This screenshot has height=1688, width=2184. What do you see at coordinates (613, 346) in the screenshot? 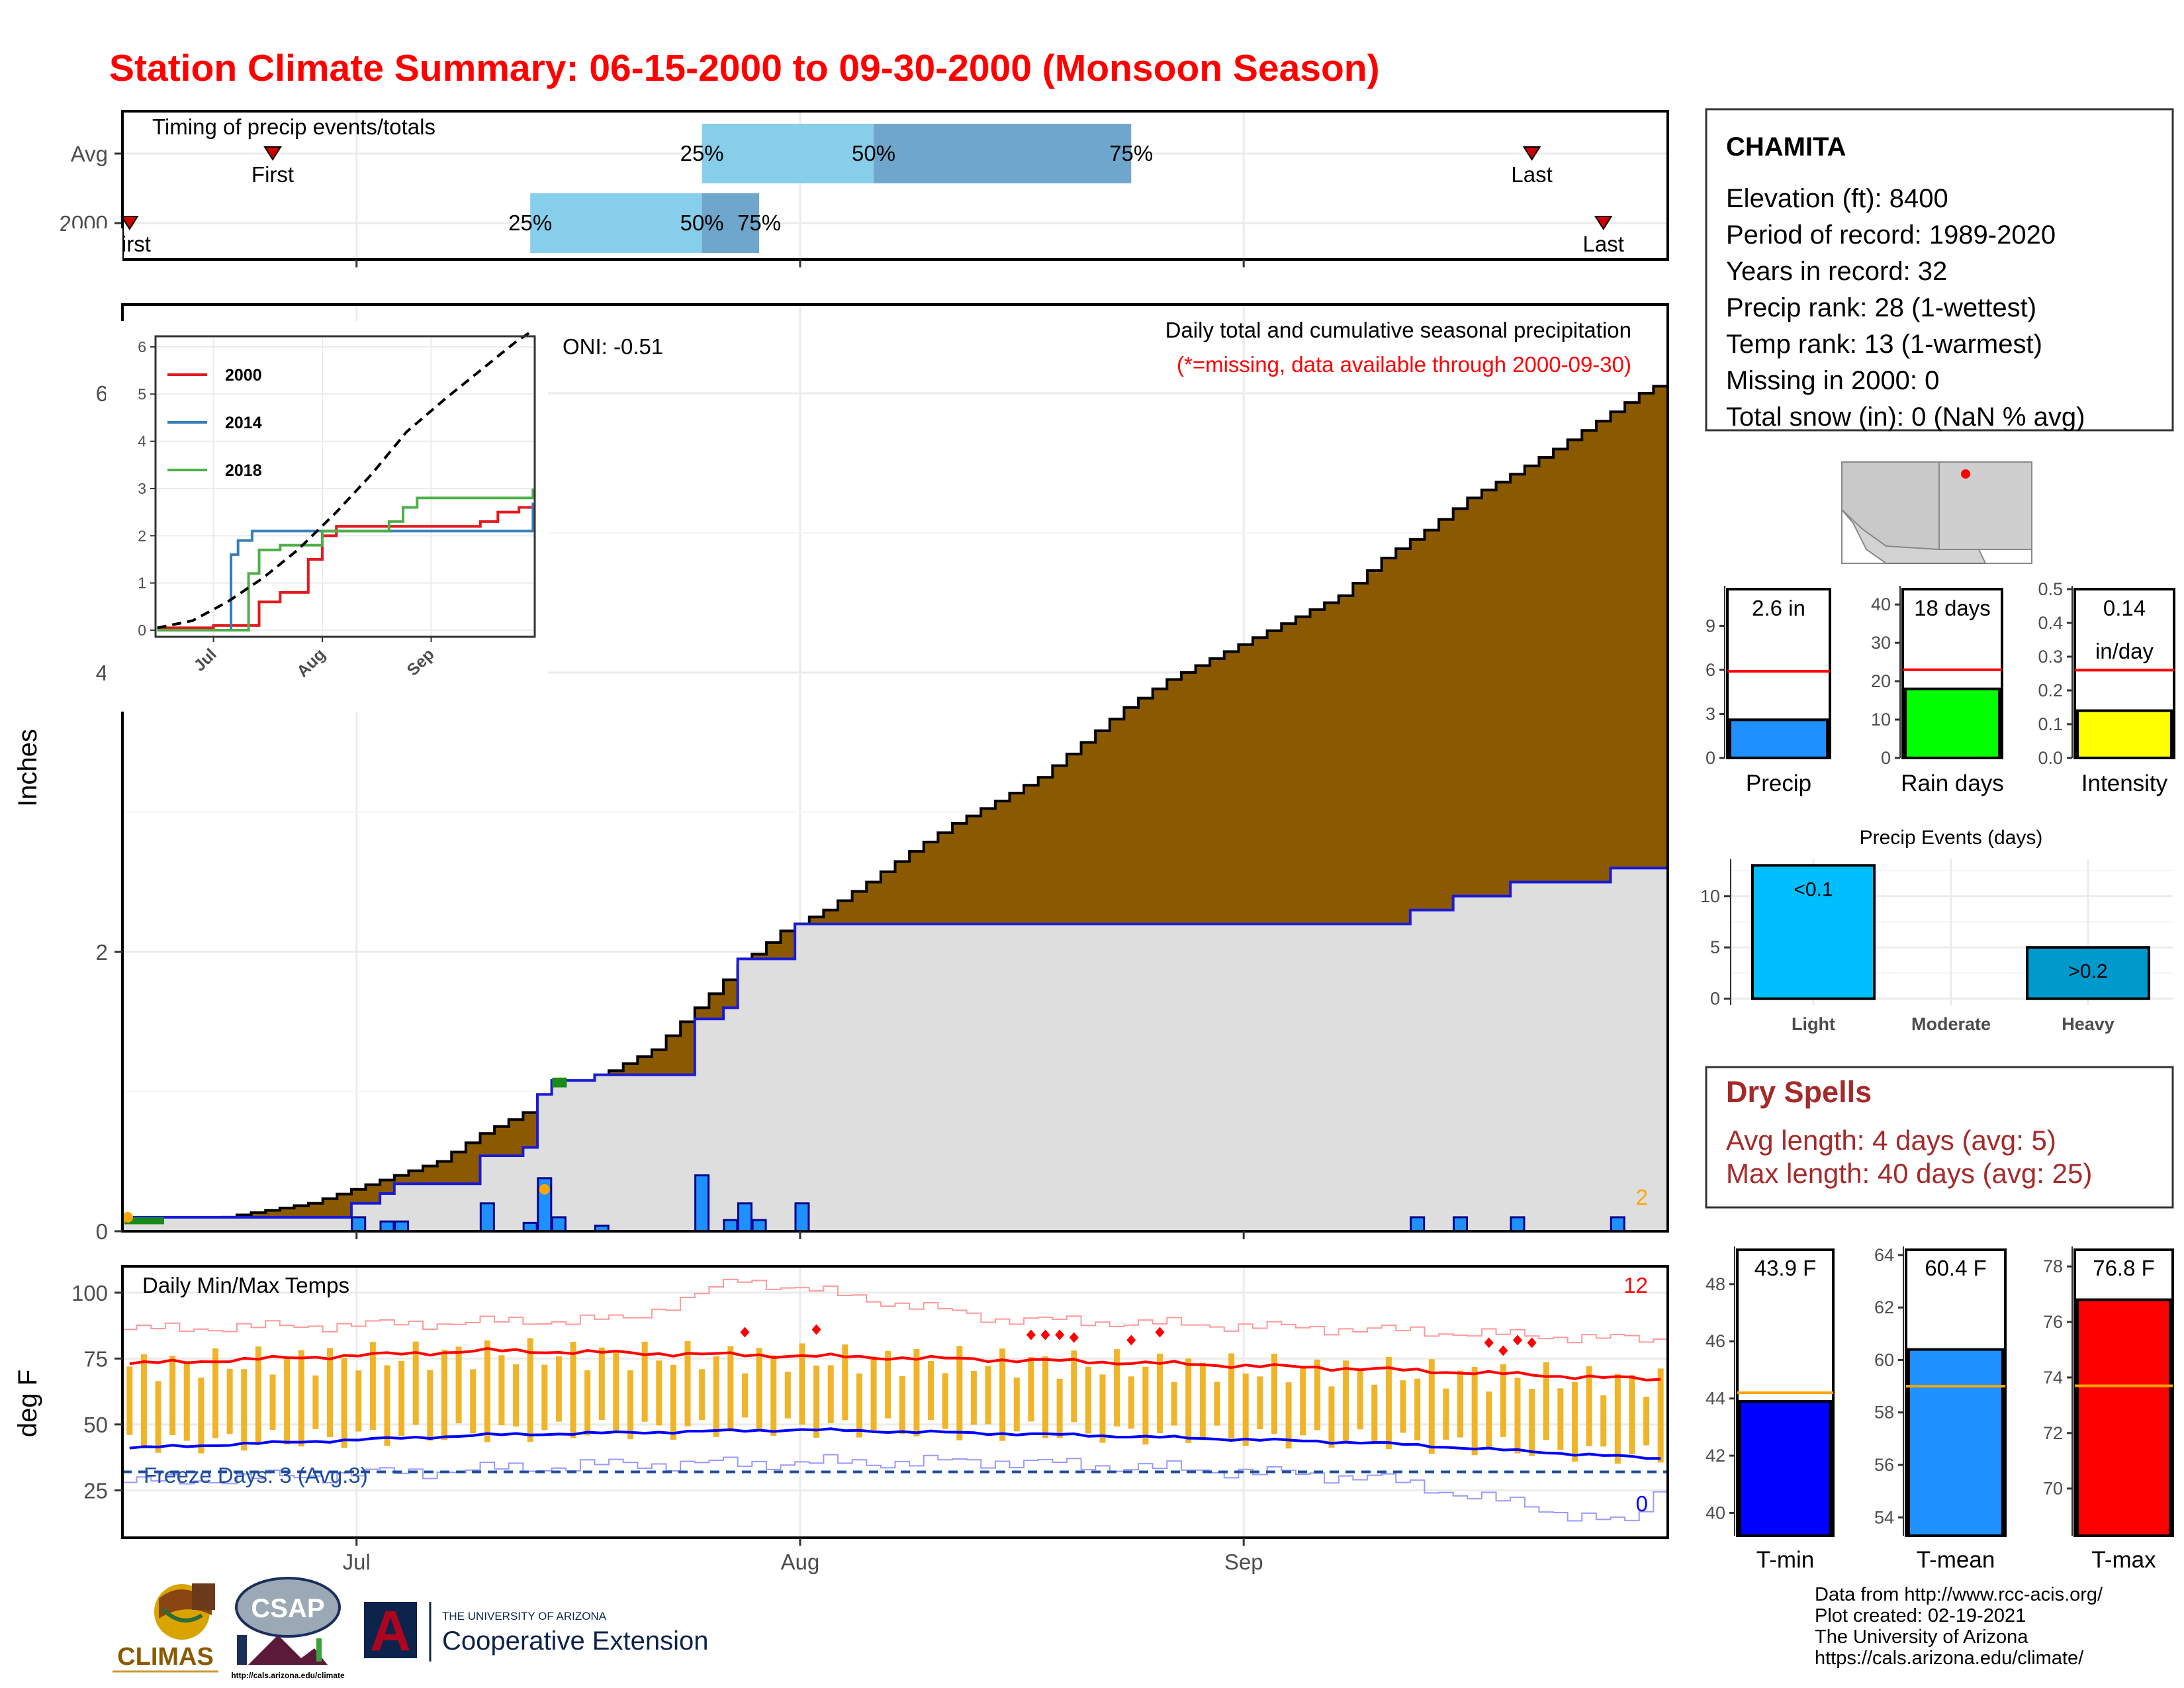
I see `oni-label: ONI: -0.51` at bounding box center [613, 346].